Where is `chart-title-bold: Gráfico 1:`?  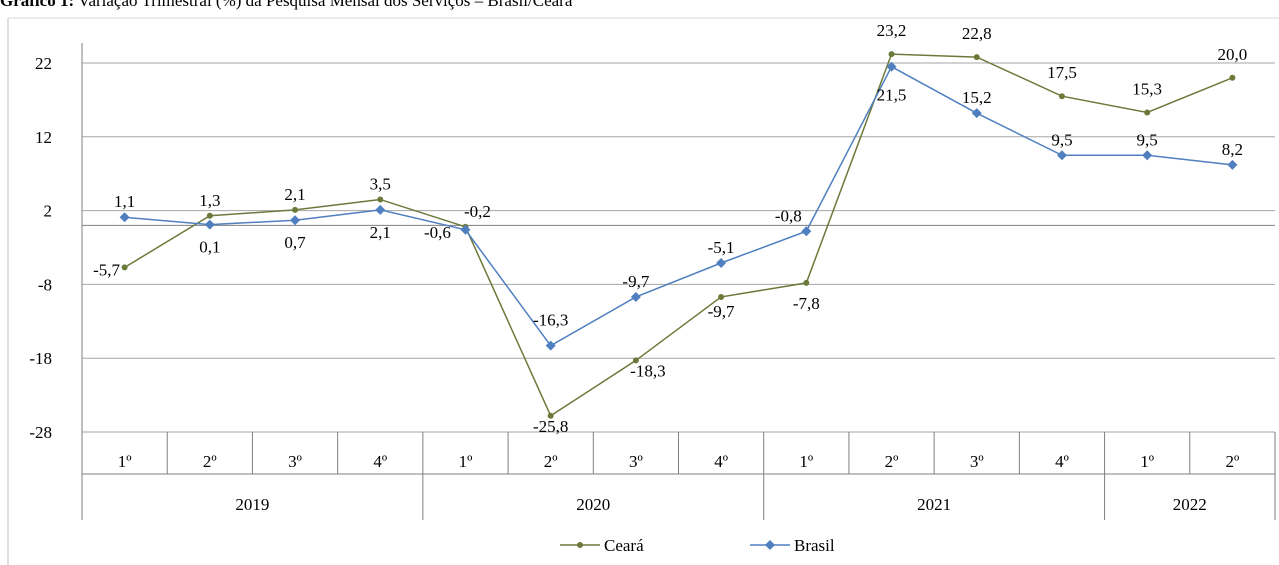
chart-title-bold: Gráfico 1: is located at coordinates (37, 5).